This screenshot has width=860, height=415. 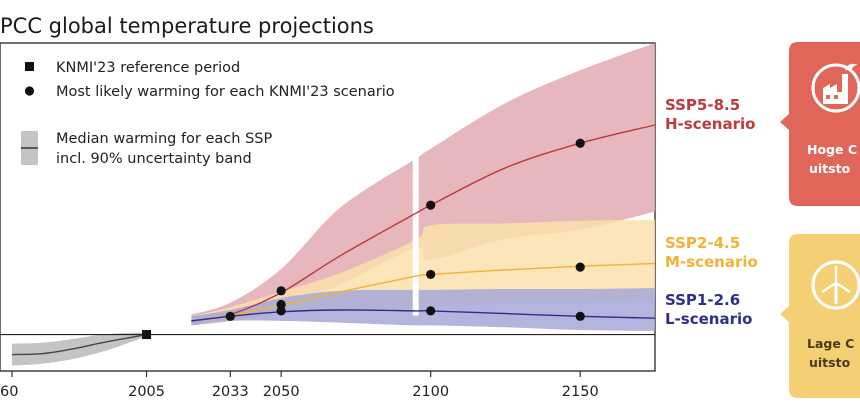 I want to click on x-tick-label-1: 2005, so click(x=146, y=392).